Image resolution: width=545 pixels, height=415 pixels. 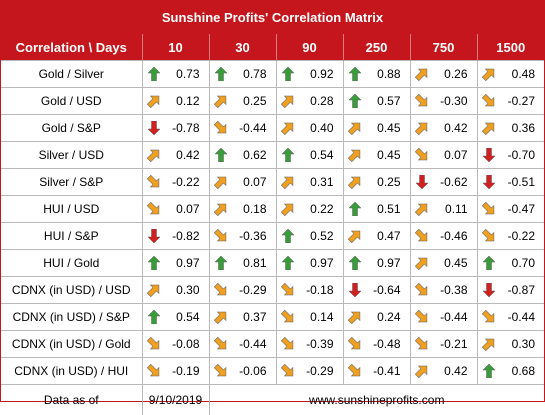 I want to click on correlation-cell: 0.37, so click(x=242, y=317).